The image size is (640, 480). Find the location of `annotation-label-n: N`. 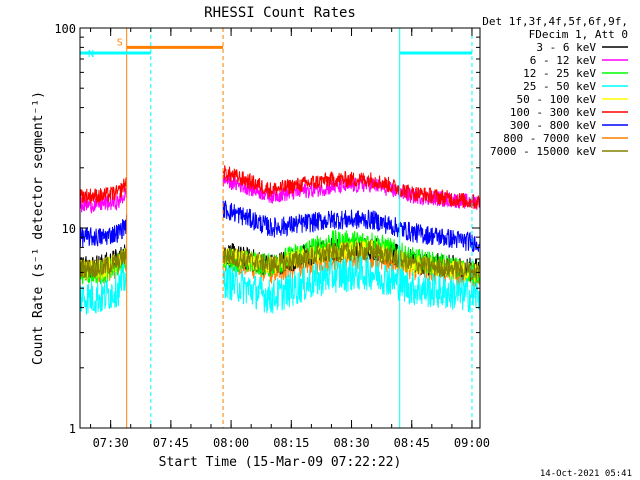

annotation-label-n: N is located at coordinates (91, 54).